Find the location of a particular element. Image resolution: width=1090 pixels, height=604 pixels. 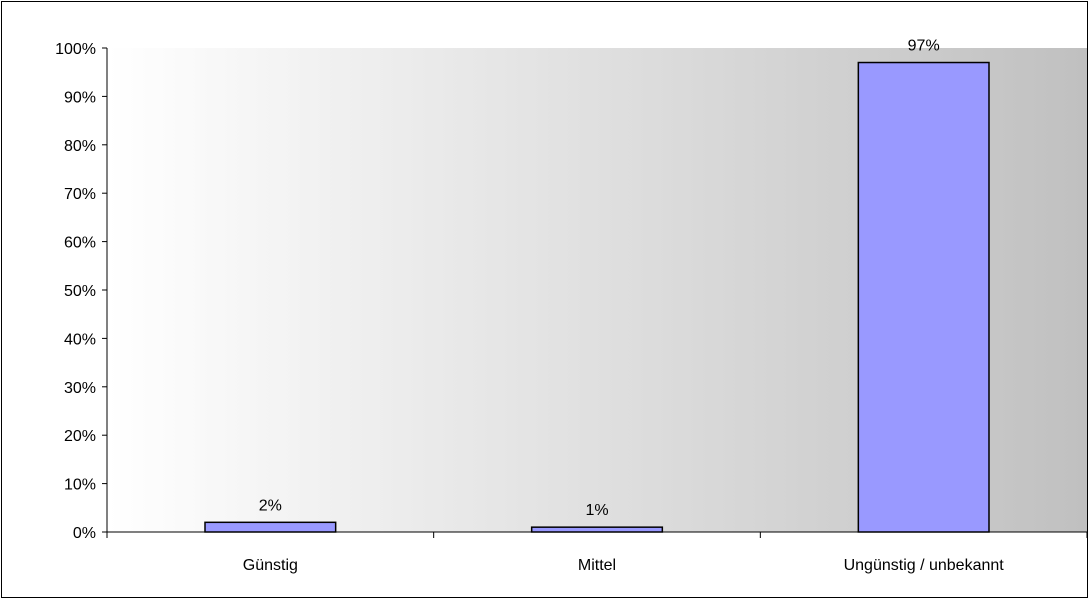

category-label-0: Günstig is located at coordinates (270, 565).